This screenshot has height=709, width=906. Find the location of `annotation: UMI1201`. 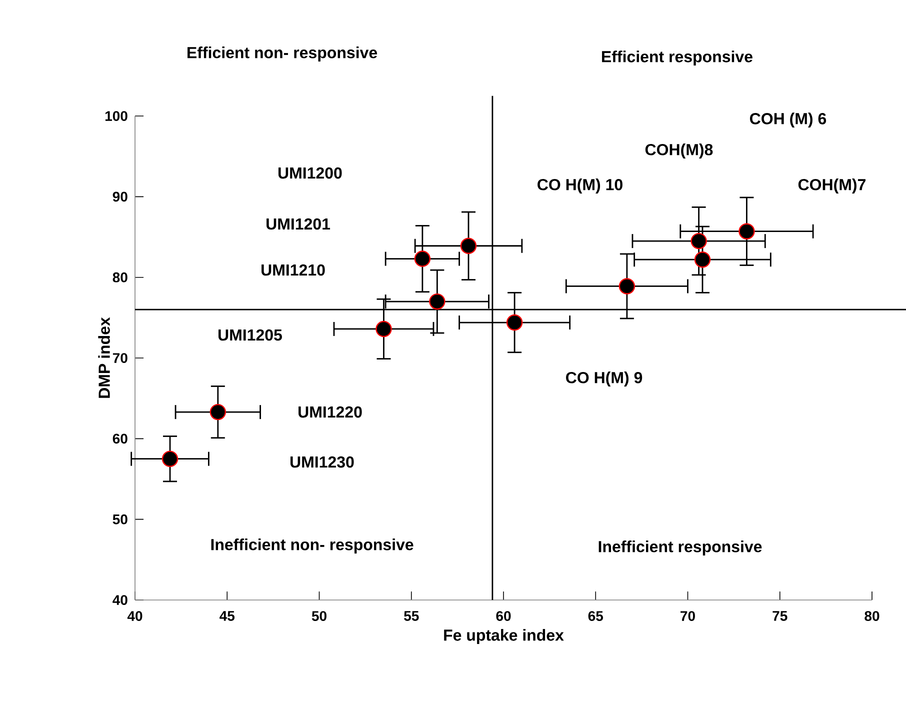

annotation: UMI1201 is located at coordinates (298, 224).